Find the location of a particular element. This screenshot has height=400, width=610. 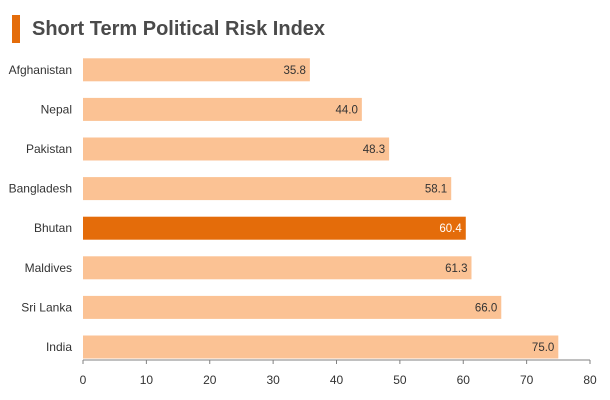

value-label-sri-lanka: 66.0 is located at coordinates (486, 308).